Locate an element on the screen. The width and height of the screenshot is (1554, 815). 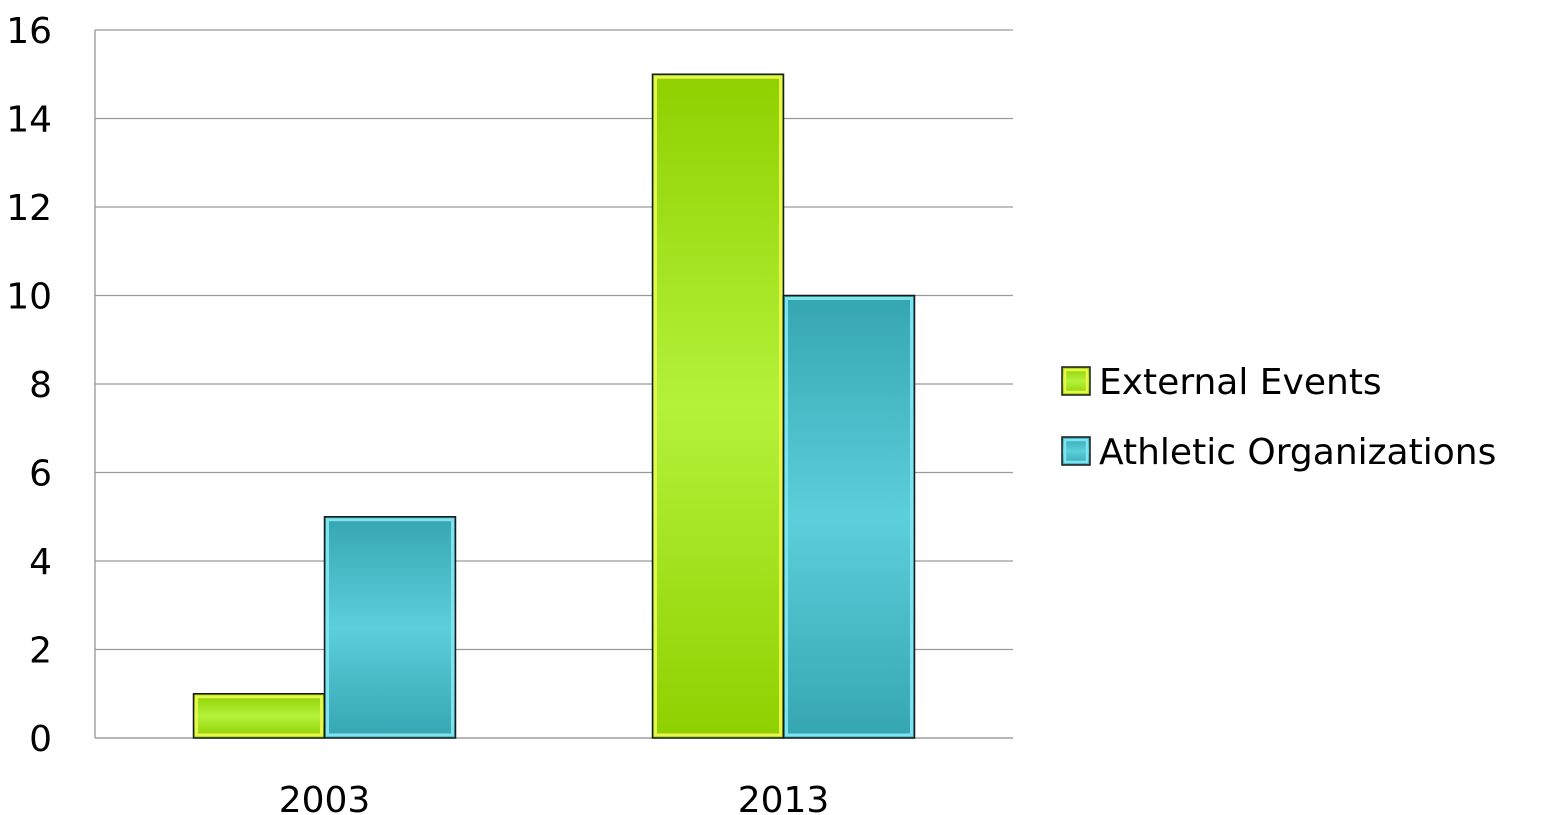
y-tick-label: 2 is located at coordinates (40, 651).